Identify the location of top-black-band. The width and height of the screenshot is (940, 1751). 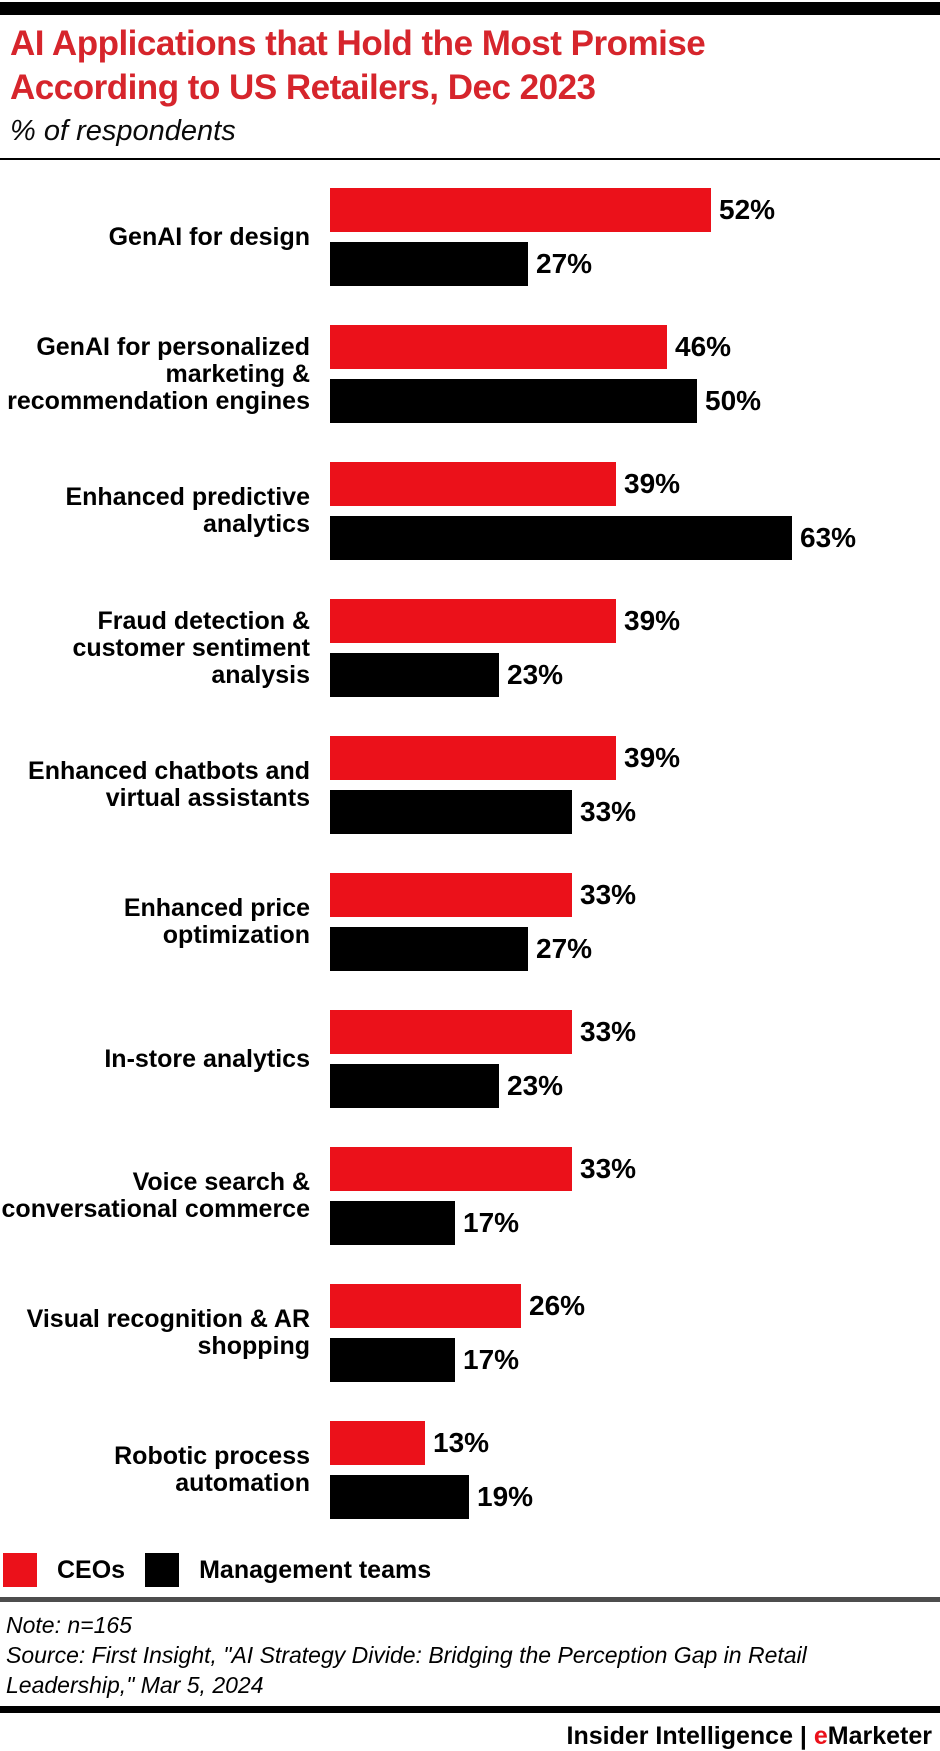
(470, 8).